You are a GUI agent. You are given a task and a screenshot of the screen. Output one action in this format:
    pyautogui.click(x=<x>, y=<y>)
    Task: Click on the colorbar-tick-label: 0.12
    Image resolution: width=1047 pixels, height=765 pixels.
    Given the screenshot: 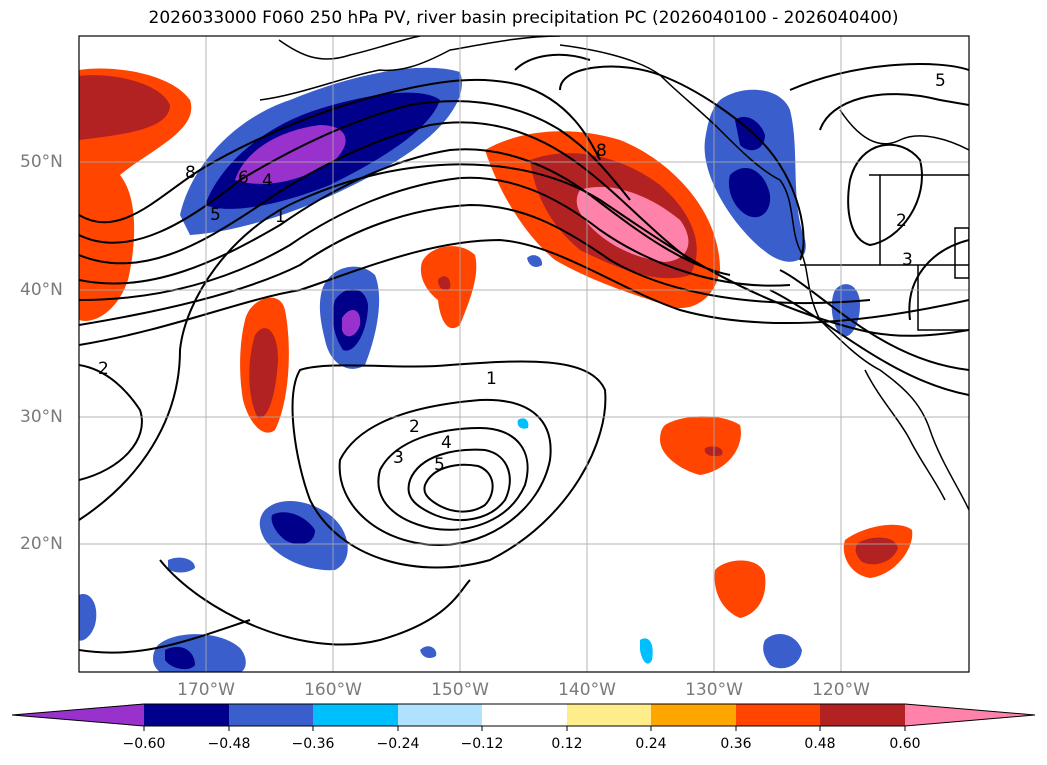 What is the action you would take?
    pyautogui.click(x=567, y=744)
    